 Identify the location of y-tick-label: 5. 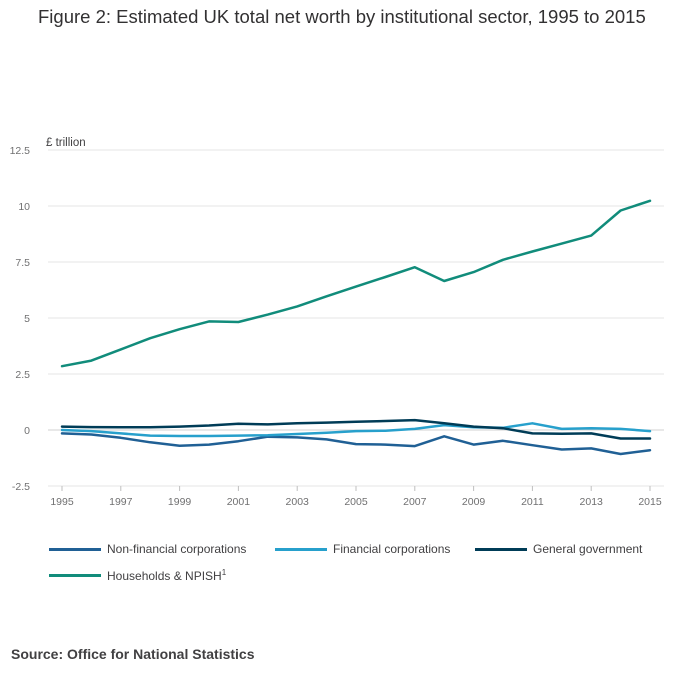
(27, 319).